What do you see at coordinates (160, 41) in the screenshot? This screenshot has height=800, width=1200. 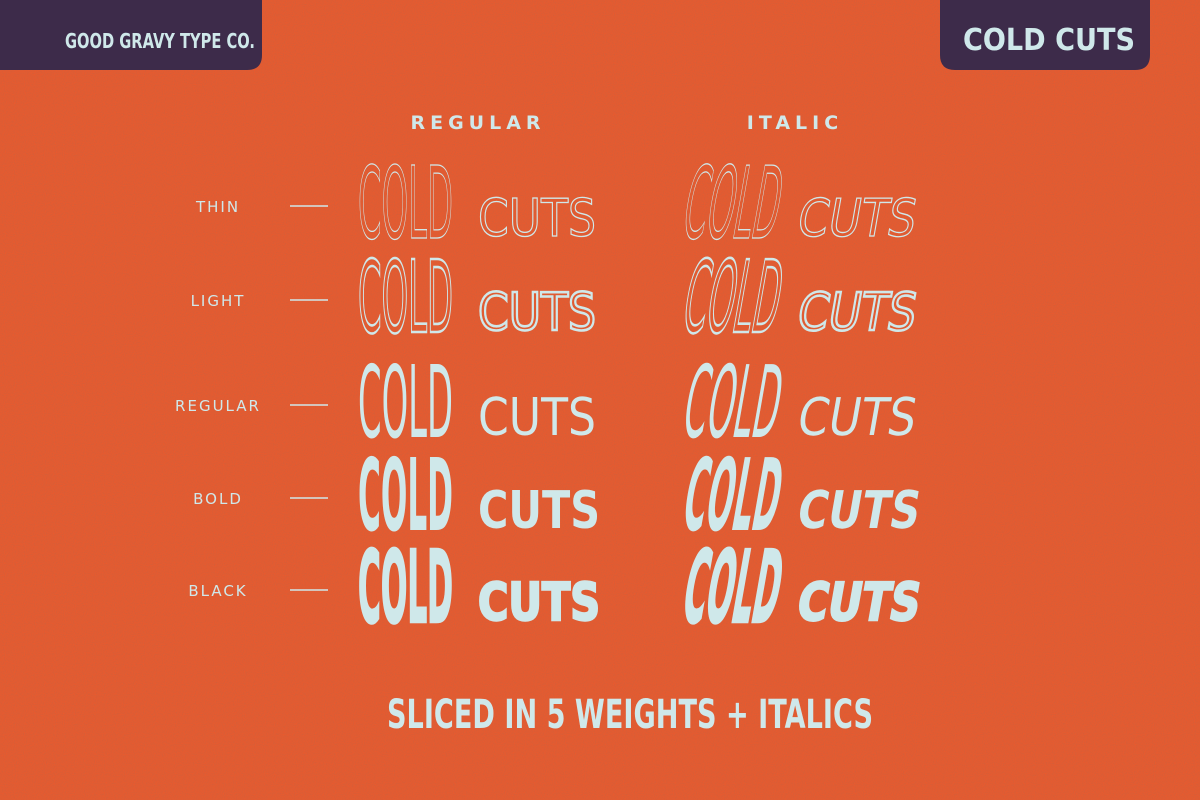 I see `brand-name: GOOD GRAVY TYPE CO.` at bounding box center [160, 41].